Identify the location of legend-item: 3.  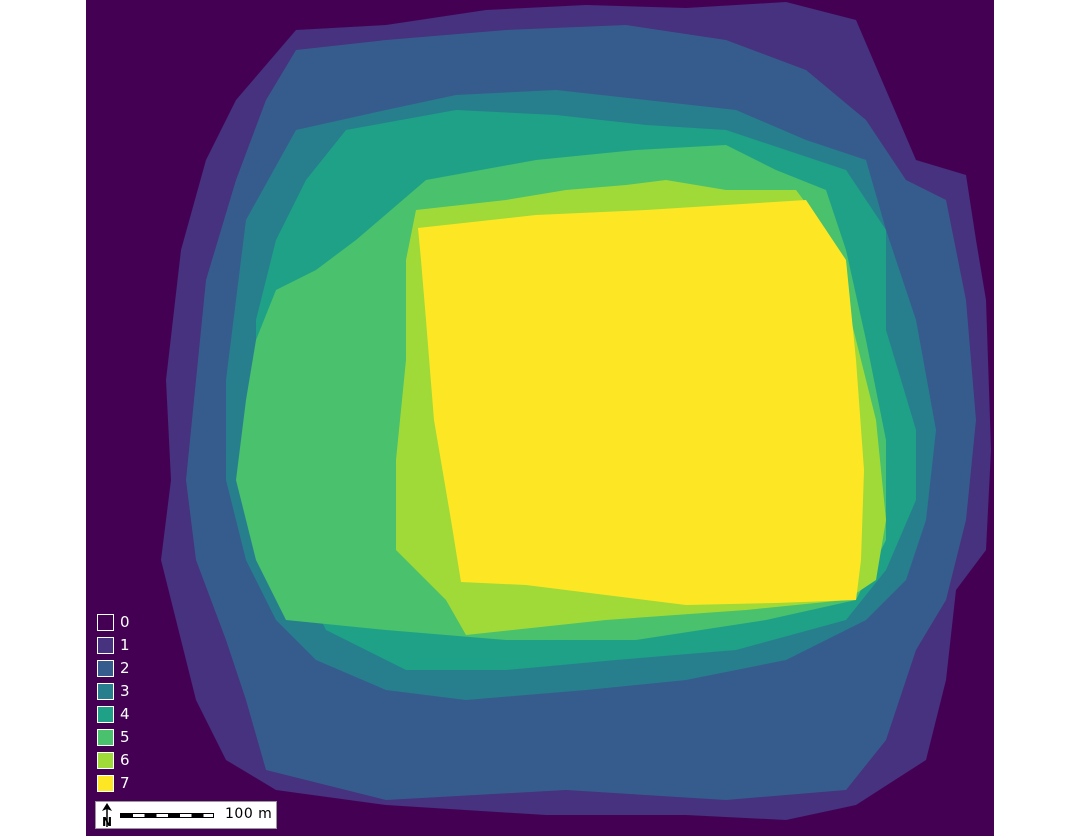
(127, 691).